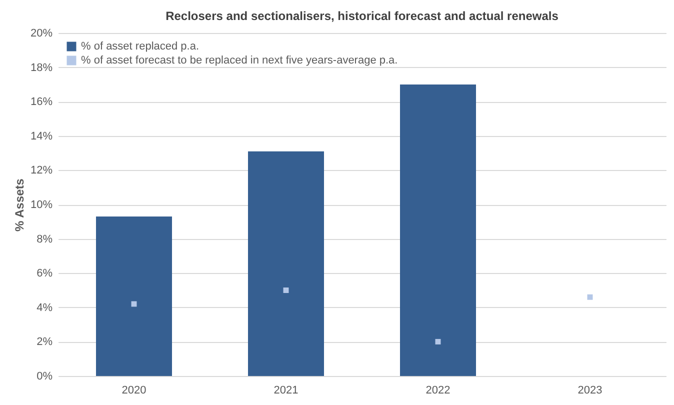 The image size is (674, 405). Describe the element at coordinates (590, 390) in the screenshot. I see `x-tick-label: 2023` at that location.